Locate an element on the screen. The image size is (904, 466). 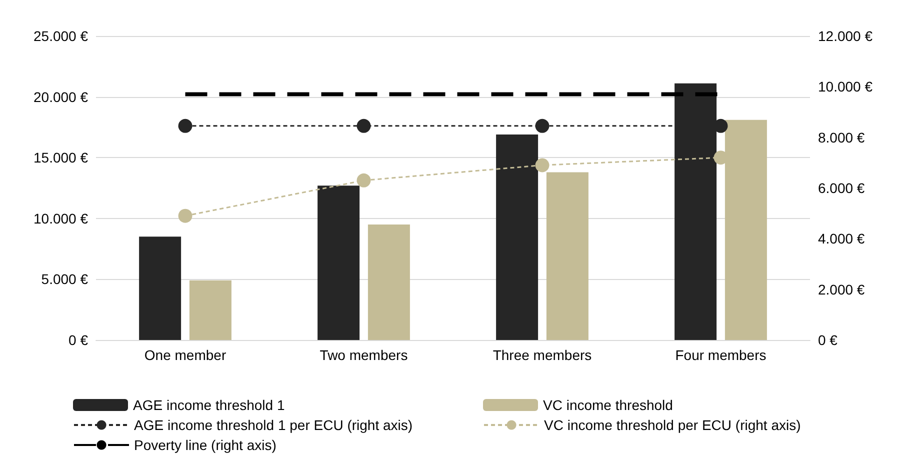
y-tick-label: 0 € is located at coordinates (78, 340).